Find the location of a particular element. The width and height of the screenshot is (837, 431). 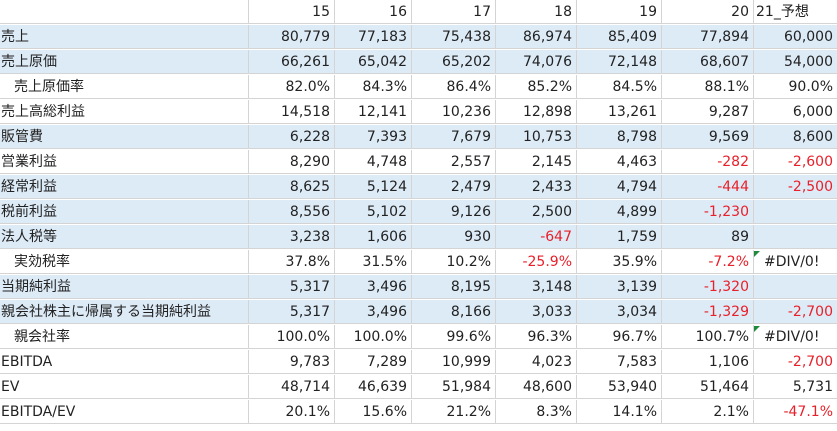

value-cell-18: 10,753 is located at coordinates (536, 137).